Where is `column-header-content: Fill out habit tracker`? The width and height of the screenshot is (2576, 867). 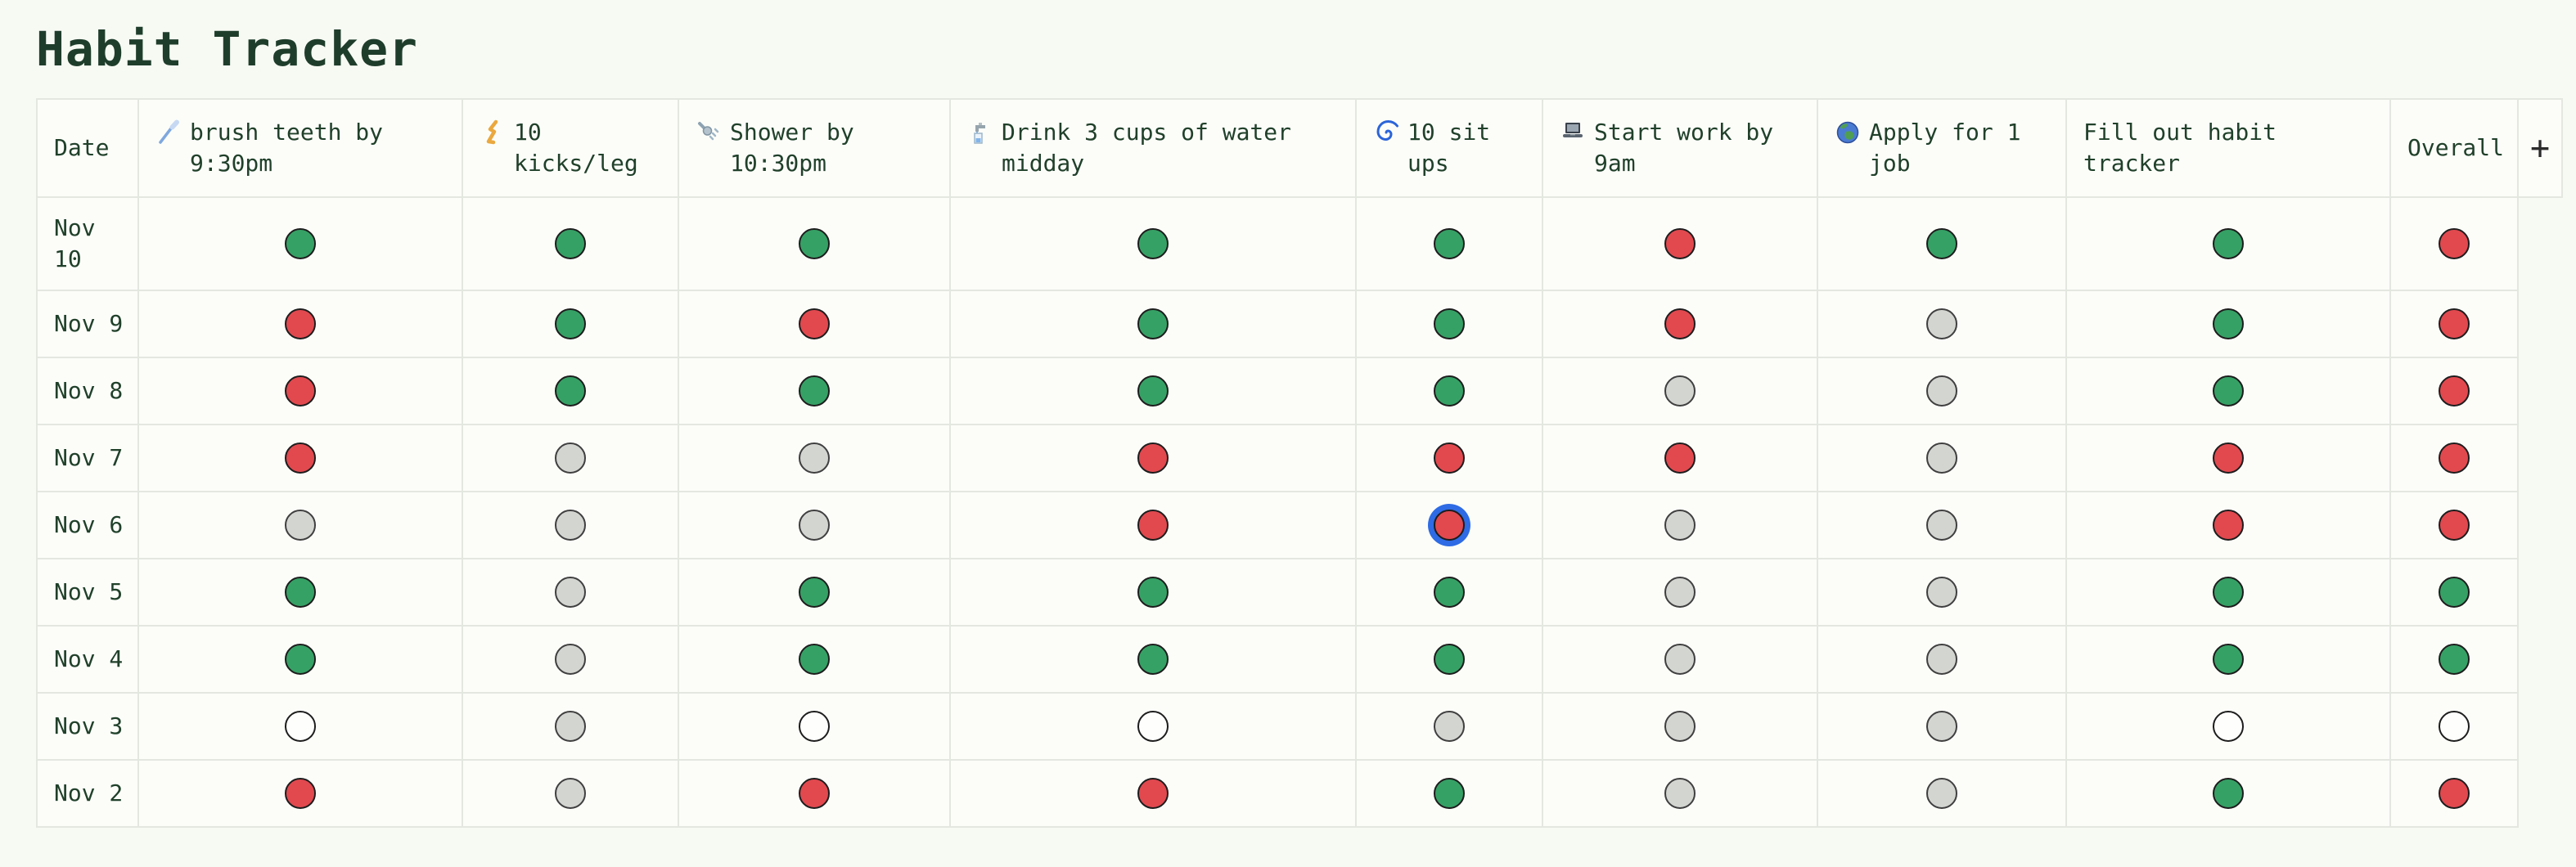
column-header-content: Fill out habit tracker is located at coordinates (2229, 148).